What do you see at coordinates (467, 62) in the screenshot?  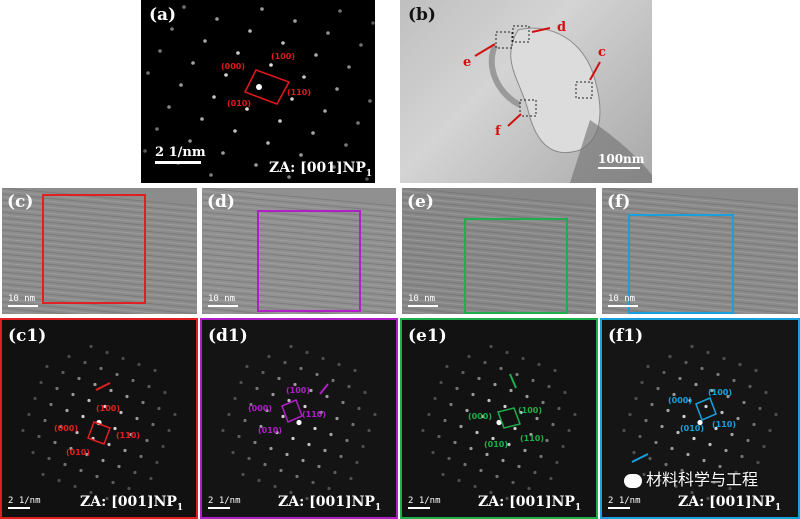 I see `marker-e: e` at bounding box center [467, 62].